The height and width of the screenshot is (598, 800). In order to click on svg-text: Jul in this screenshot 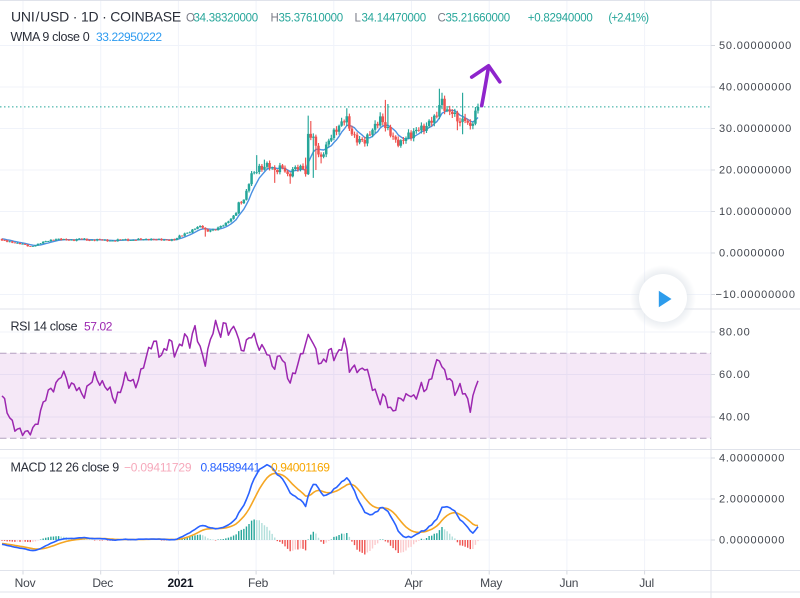, I will do `click(646, 583)`.